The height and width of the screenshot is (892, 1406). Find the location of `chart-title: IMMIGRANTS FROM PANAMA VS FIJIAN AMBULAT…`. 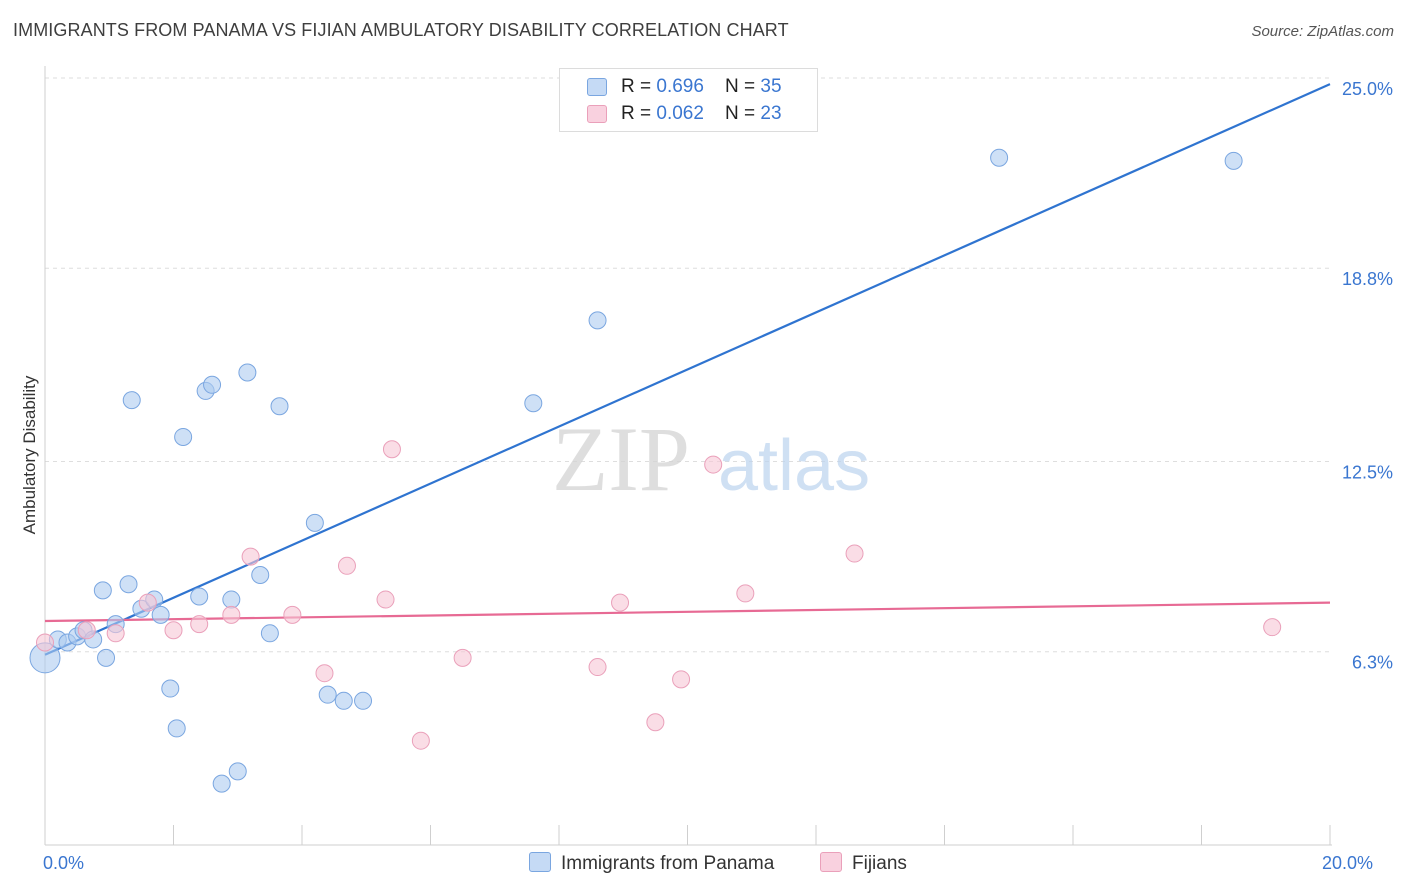

chart-title: IMMIGRANTS FROM PANAMA VS FIJIAN AMBULAT… is located at coordinates (401, 30).